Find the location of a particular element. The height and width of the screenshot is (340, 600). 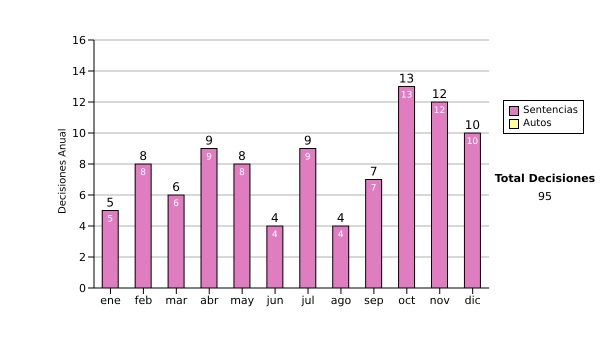

data-label: 7 is located at coordinates (373, 189).